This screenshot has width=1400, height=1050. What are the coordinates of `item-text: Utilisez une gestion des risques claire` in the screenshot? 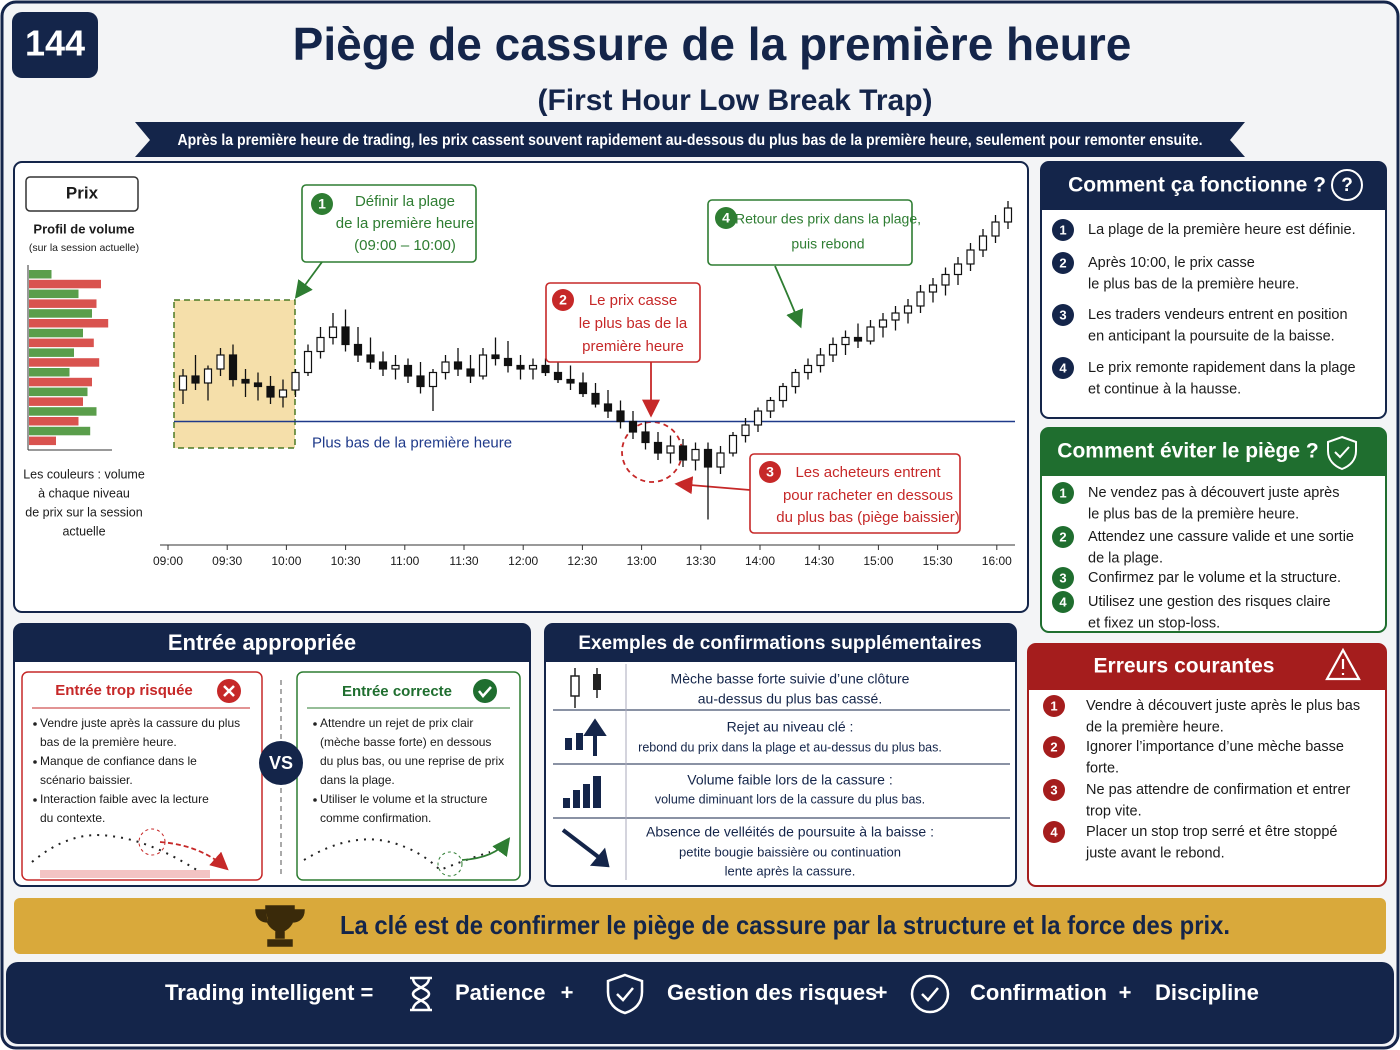 It's located at (1209, 602).